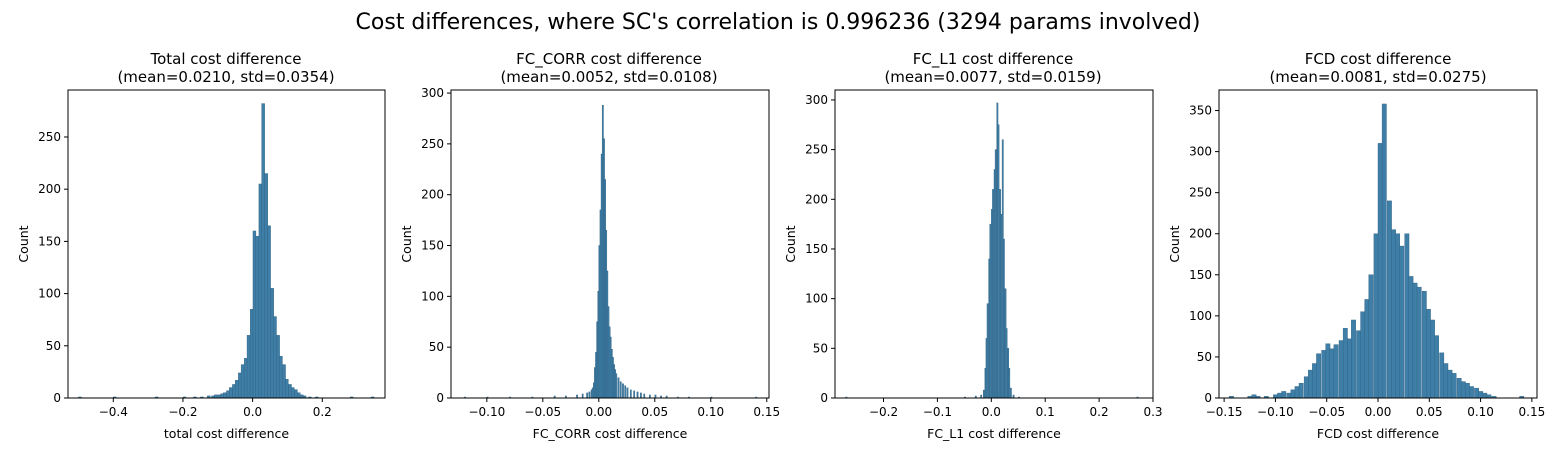  Describe the element at coordinates (994, 433) in the screenshot. I see `x-axis-label: FC_L1 cost difference` at that location.